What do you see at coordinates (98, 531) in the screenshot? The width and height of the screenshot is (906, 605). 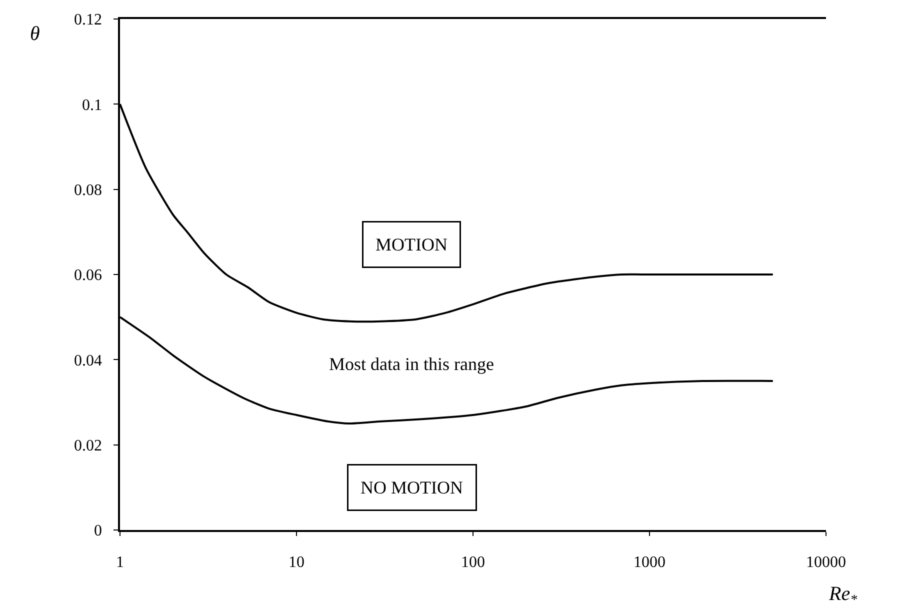 I see `y-tick-label: 0` at bounding box center [98, 531].